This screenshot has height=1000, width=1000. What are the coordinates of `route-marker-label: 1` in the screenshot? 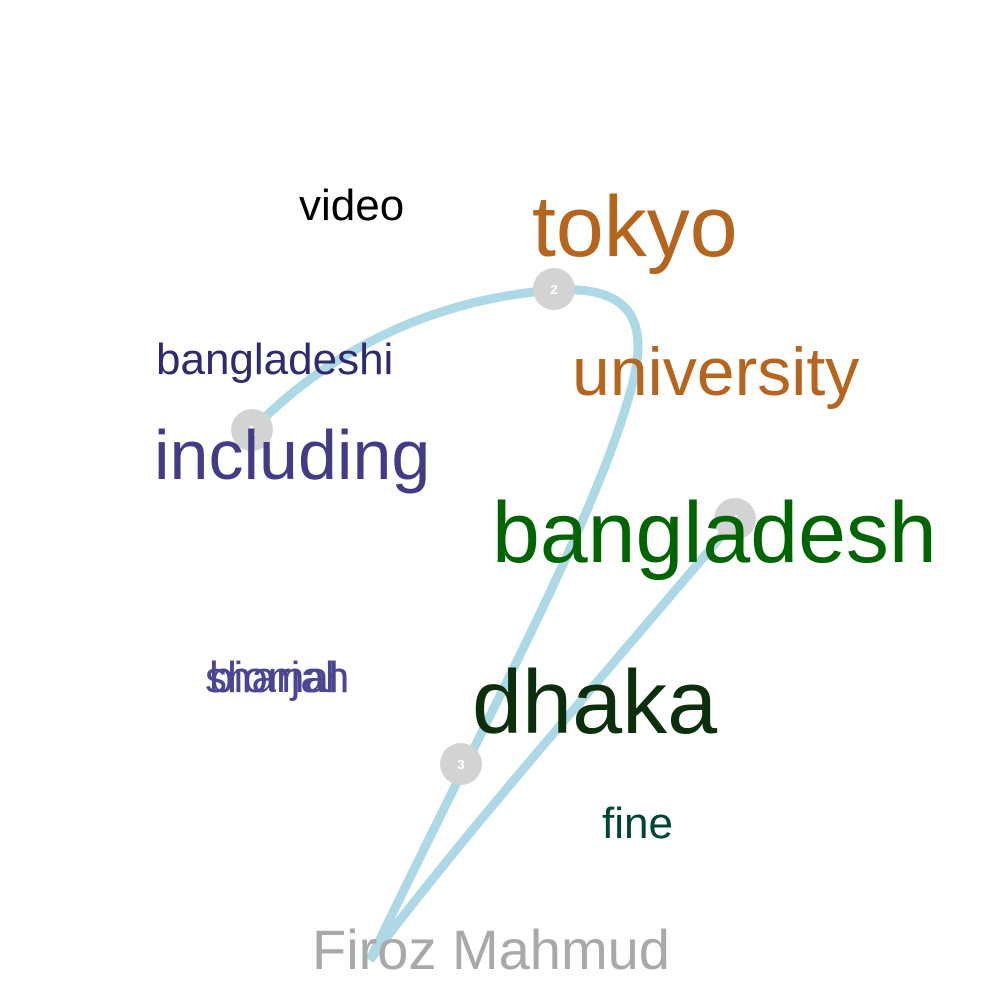 It's located at (251, 430).